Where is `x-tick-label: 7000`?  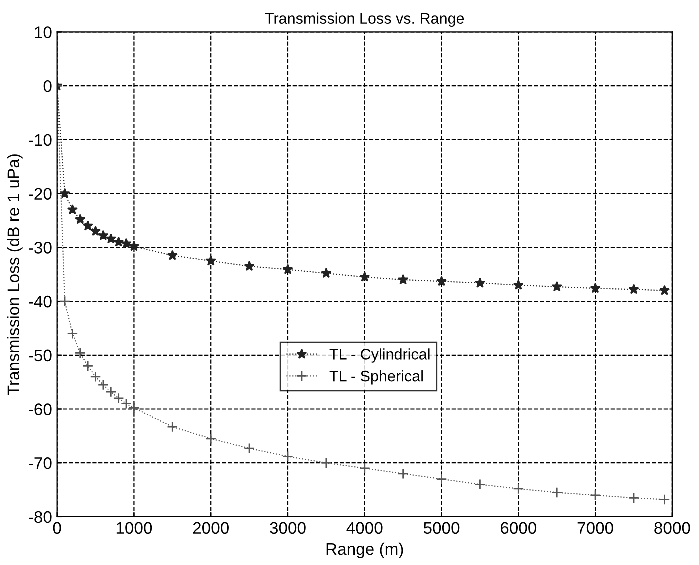
x-tick-label: 7000 is located at coordinates (596, 528).